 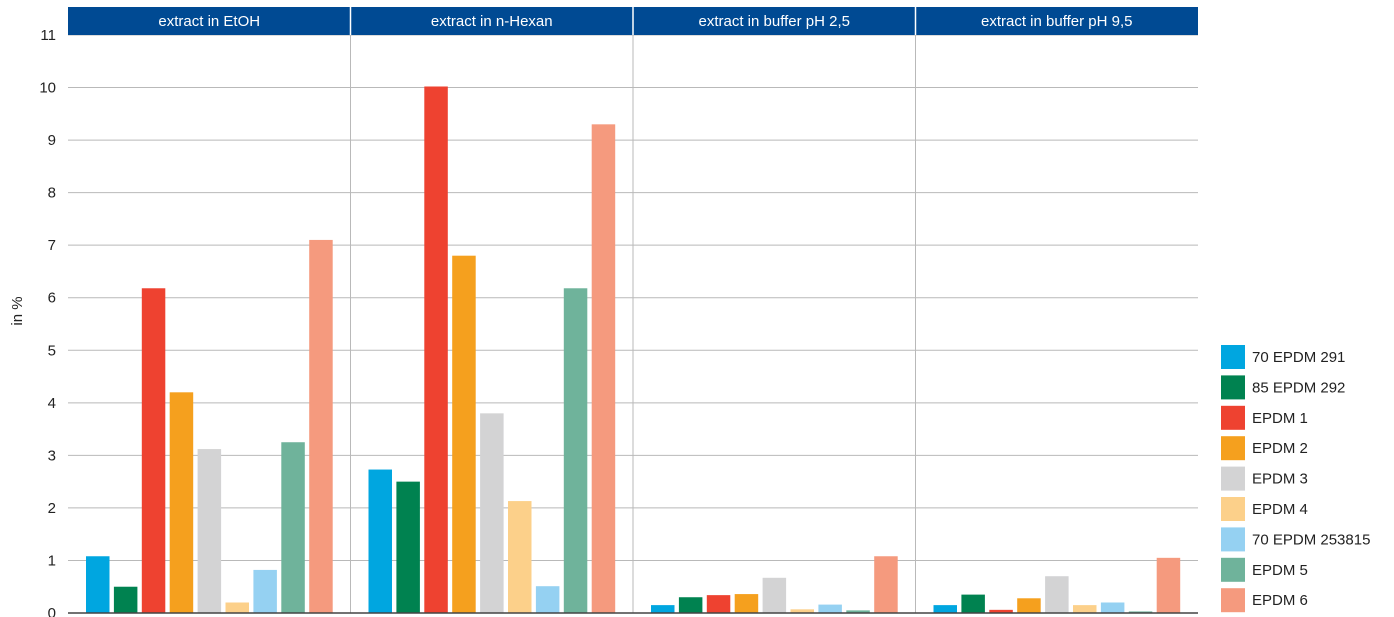 What do you see at coordinates (52, 245) in the screenshot?
I see `y-tick-label: 7` at bounding box center [52, 245].